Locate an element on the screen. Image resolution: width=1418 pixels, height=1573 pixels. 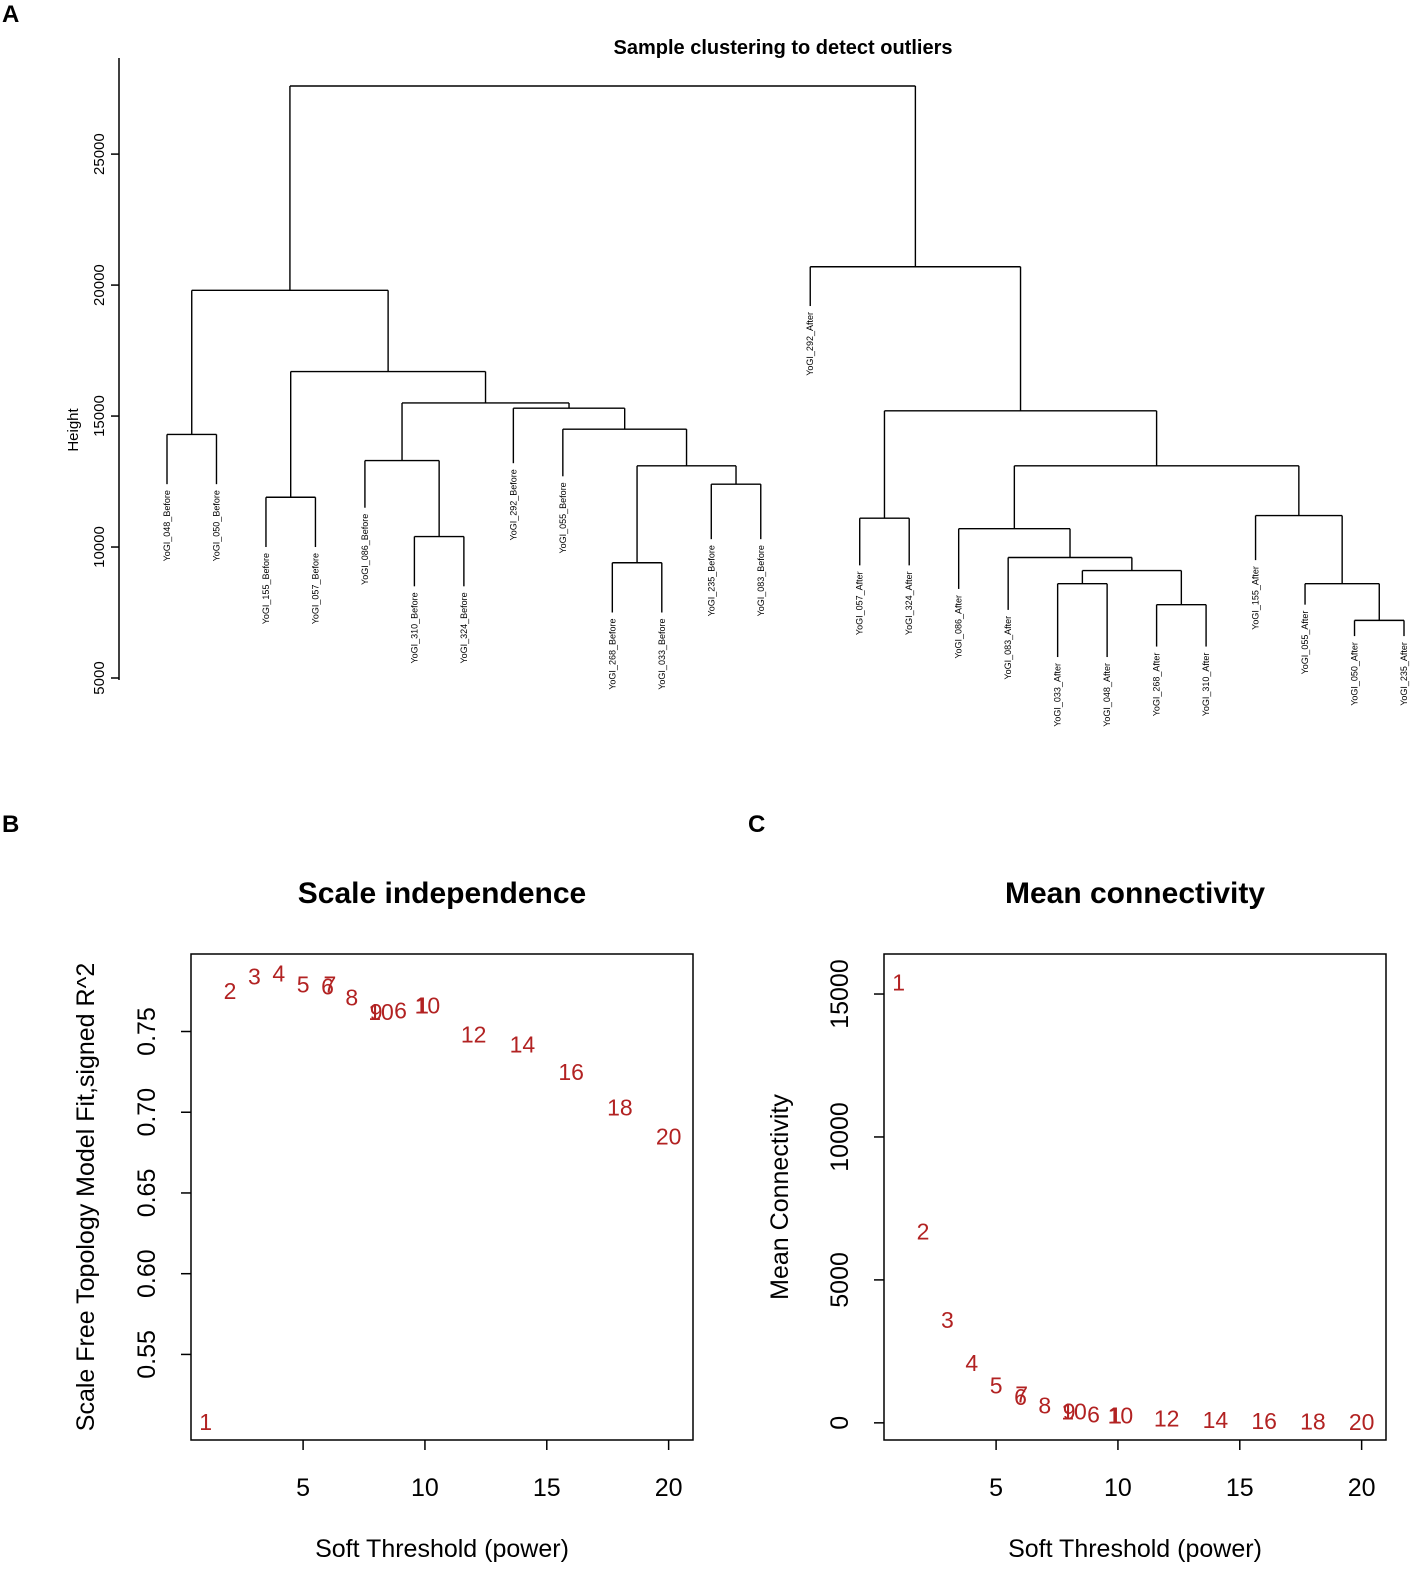
dendrogram-leaf-label: YoGI_033_After is located at coordinates (1058, 695).